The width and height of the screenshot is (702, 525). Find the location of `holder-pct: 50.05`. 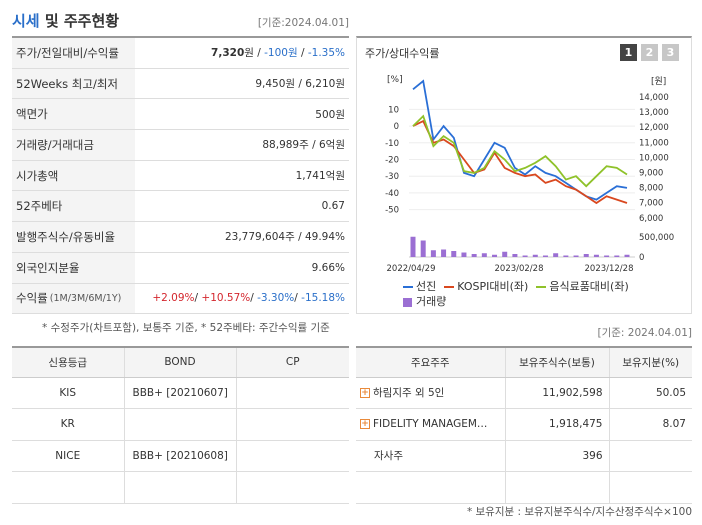

holder-pct: 50.05 is located at coordinates (650, 393).